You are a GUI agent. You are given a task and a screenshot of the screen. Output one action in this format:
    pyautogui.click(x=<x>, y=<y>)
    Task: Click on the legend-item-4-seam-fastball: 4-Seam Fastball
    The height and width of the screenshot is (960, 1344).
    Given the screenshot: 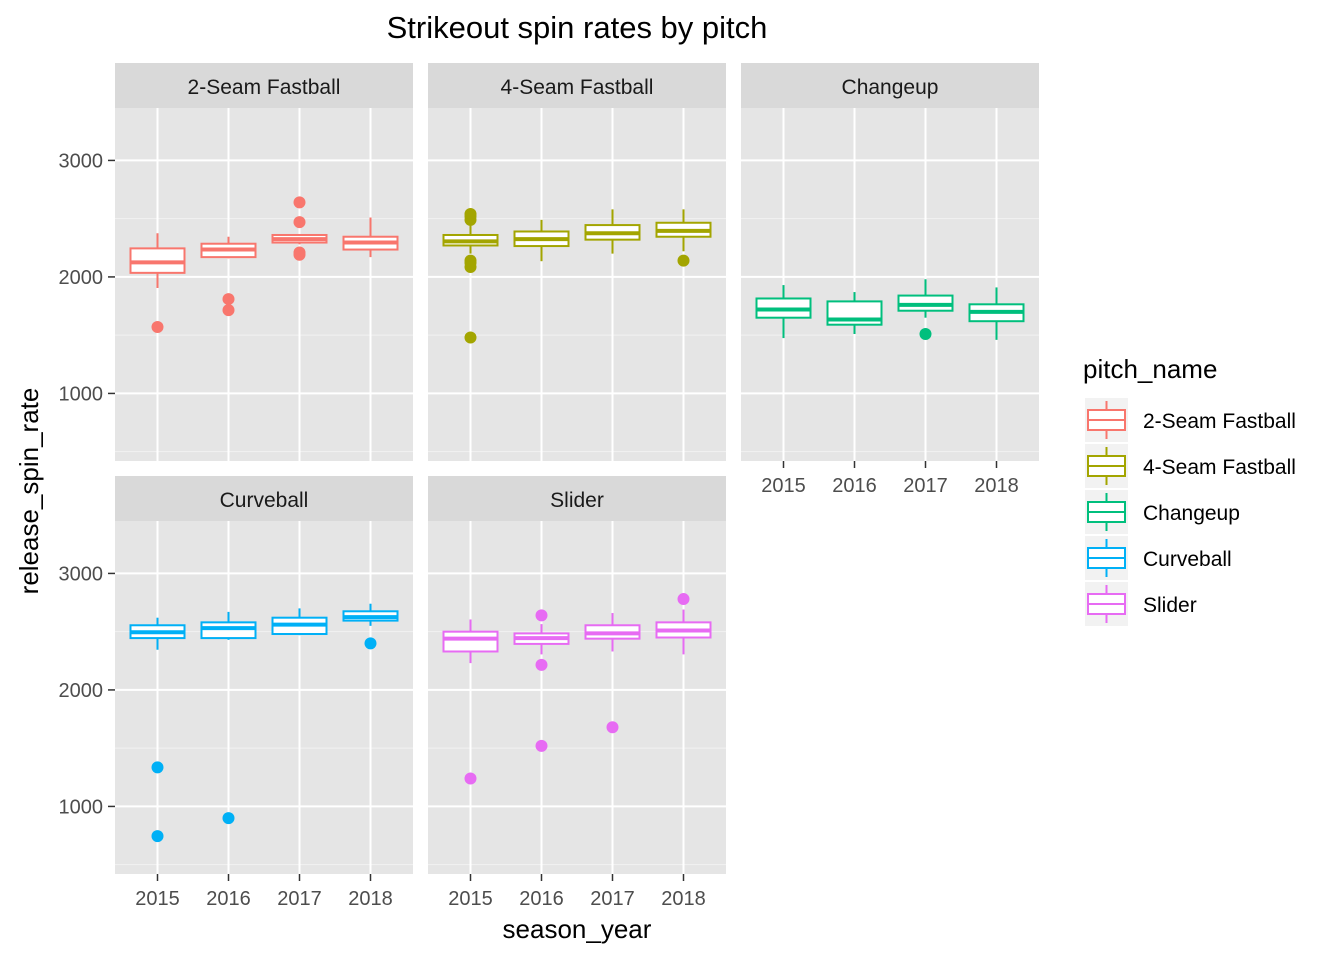 What is the action you would take?
    pyautogui.click(x=1190, y=466)
    